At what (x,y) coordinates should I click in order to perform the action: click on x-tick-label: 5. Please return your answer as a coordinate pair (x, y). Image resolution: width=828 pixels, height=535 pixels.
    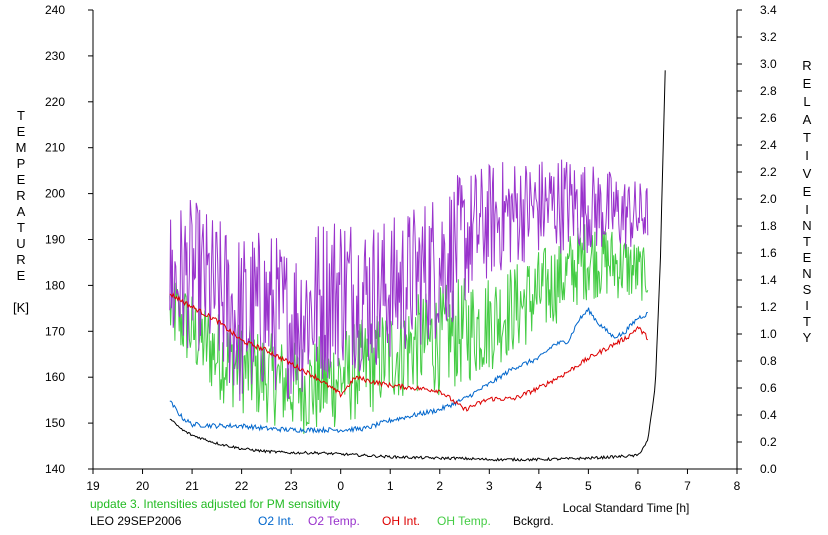
    Looking at the image, I should click on (588, 486).